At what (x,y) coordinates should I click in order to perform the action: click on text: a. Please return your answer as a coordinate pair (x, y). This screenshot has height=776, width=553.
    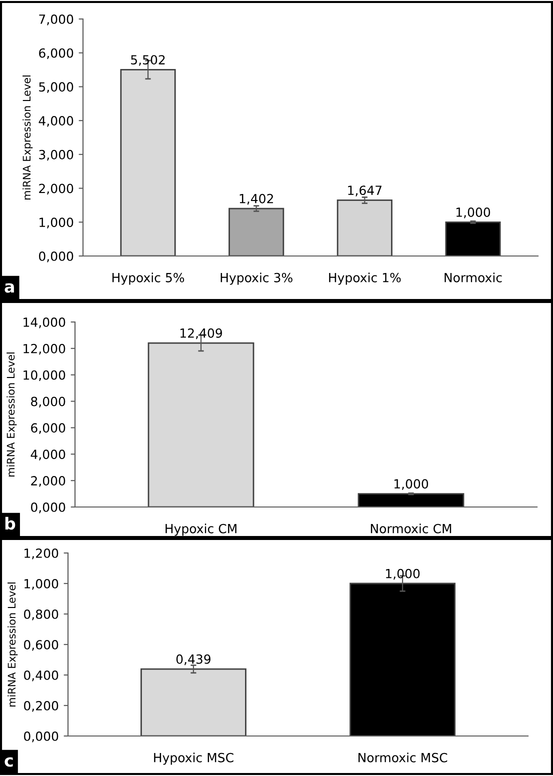
    Looking at the image, I should click on (9, 288).